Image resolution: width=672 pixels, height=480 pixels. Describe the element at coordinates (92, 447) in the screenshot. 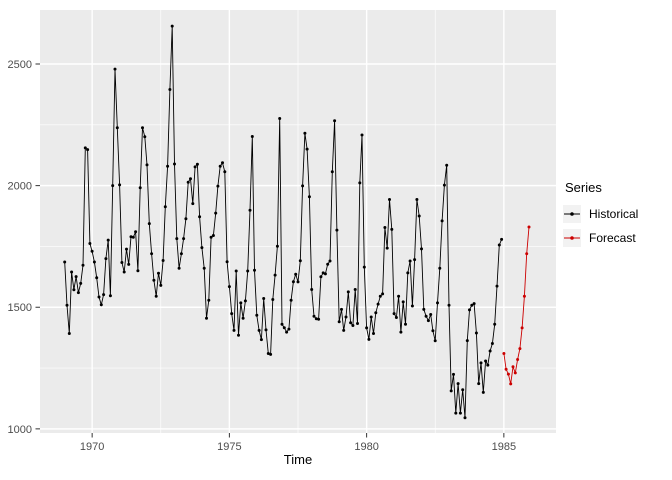

I see `x-tick-label: 1970` at that location.